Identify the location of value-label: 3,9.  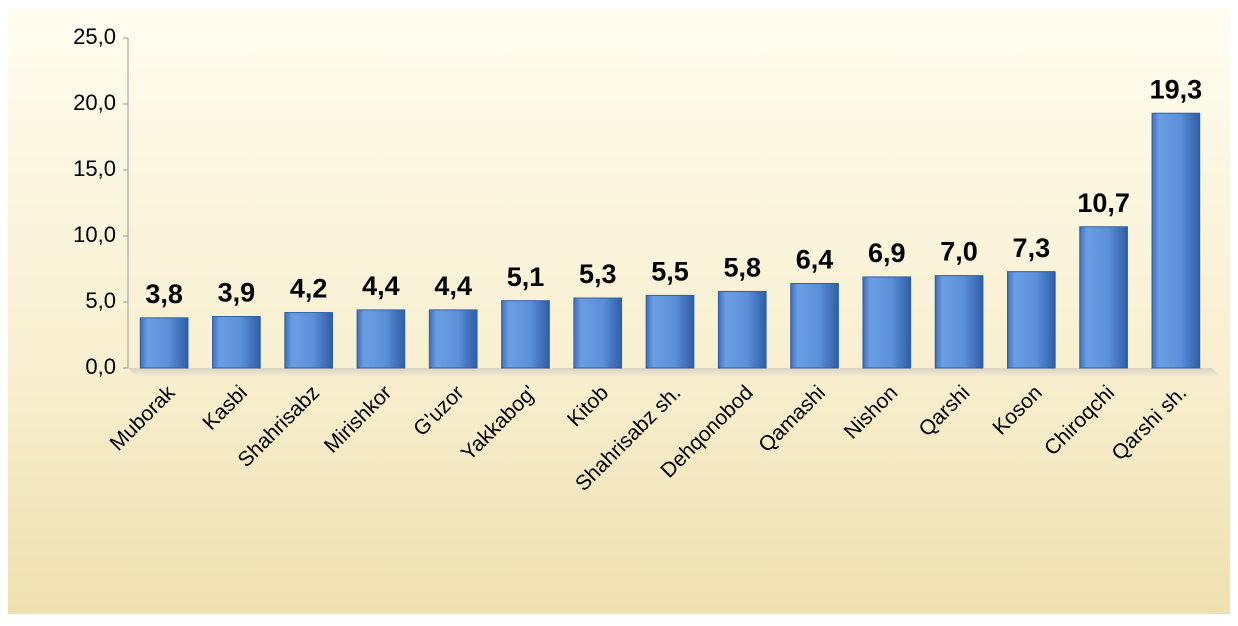
(237, 293).